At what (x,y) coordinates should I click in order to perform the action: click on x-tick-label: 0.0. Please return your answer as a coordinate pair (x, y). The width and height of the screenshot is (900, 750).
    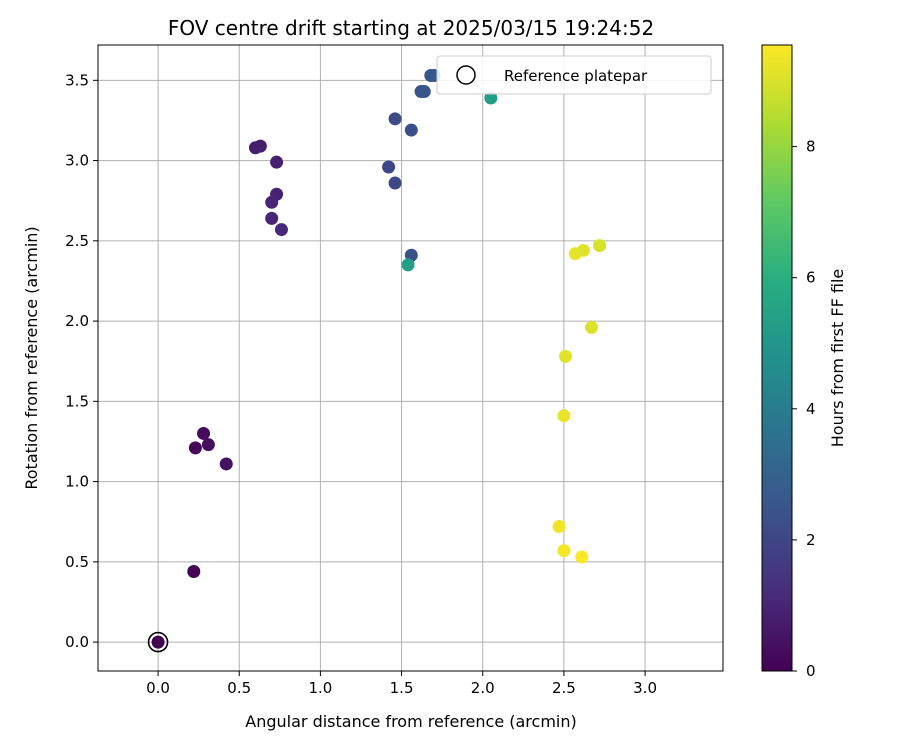
    Looking at the image, I should click on (158, 688).